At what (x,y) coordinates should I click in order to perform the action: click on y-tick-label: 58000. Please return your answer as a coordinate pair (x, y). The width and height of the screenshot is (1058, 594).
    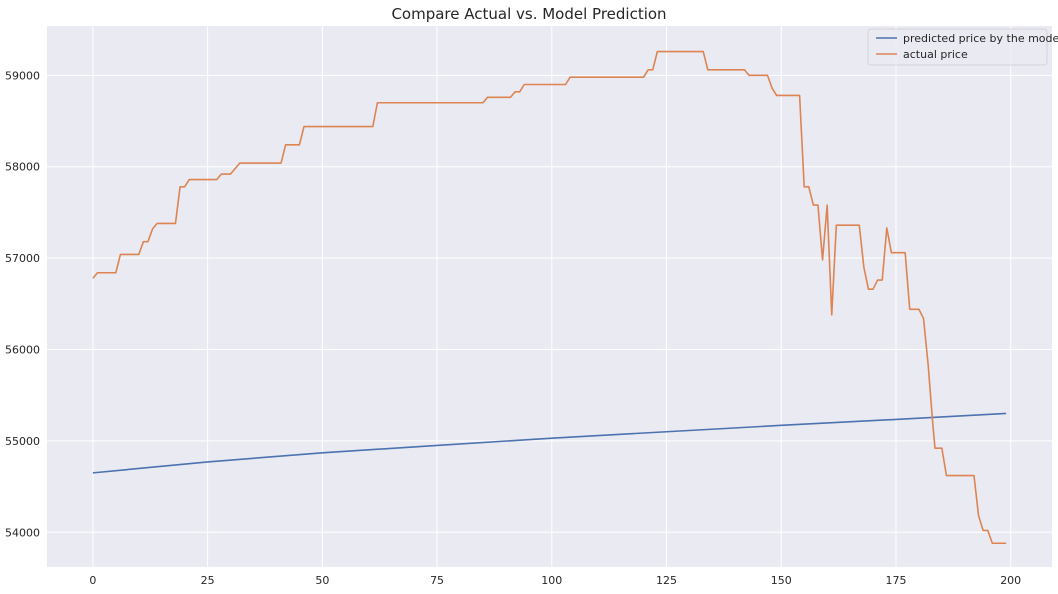
    Looking at the image, I should click on (22, 167).